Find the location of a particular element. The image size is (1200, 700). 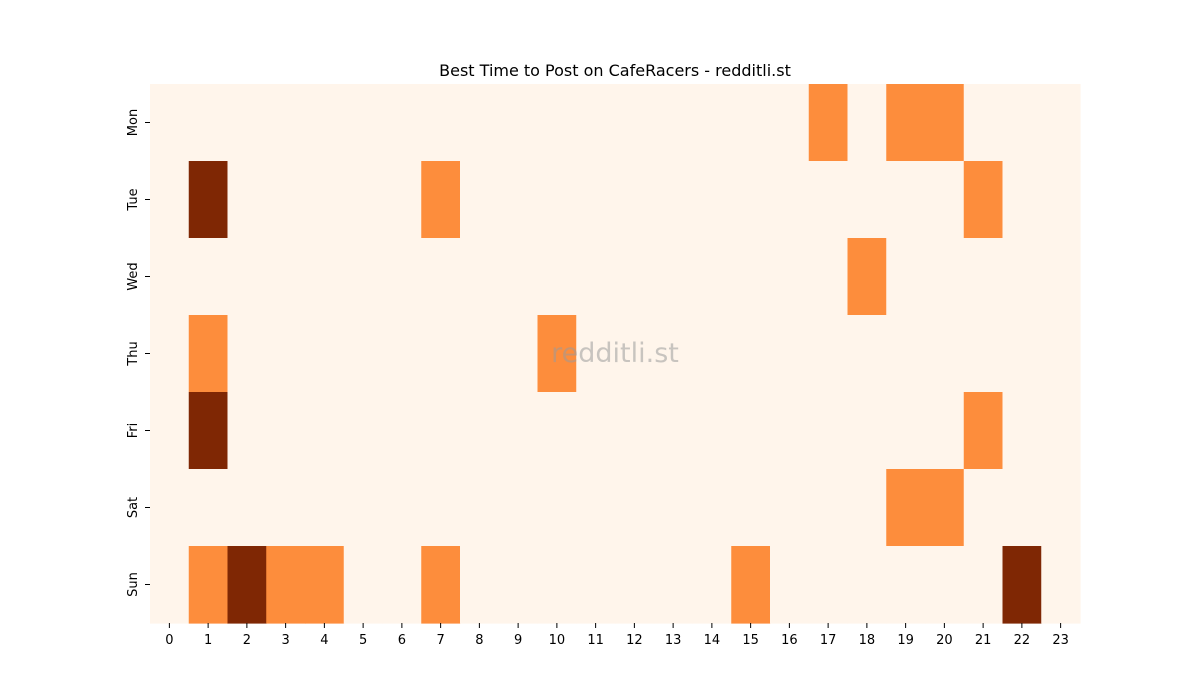

y-tick-label: Wed is located at coordinates (133, 276).